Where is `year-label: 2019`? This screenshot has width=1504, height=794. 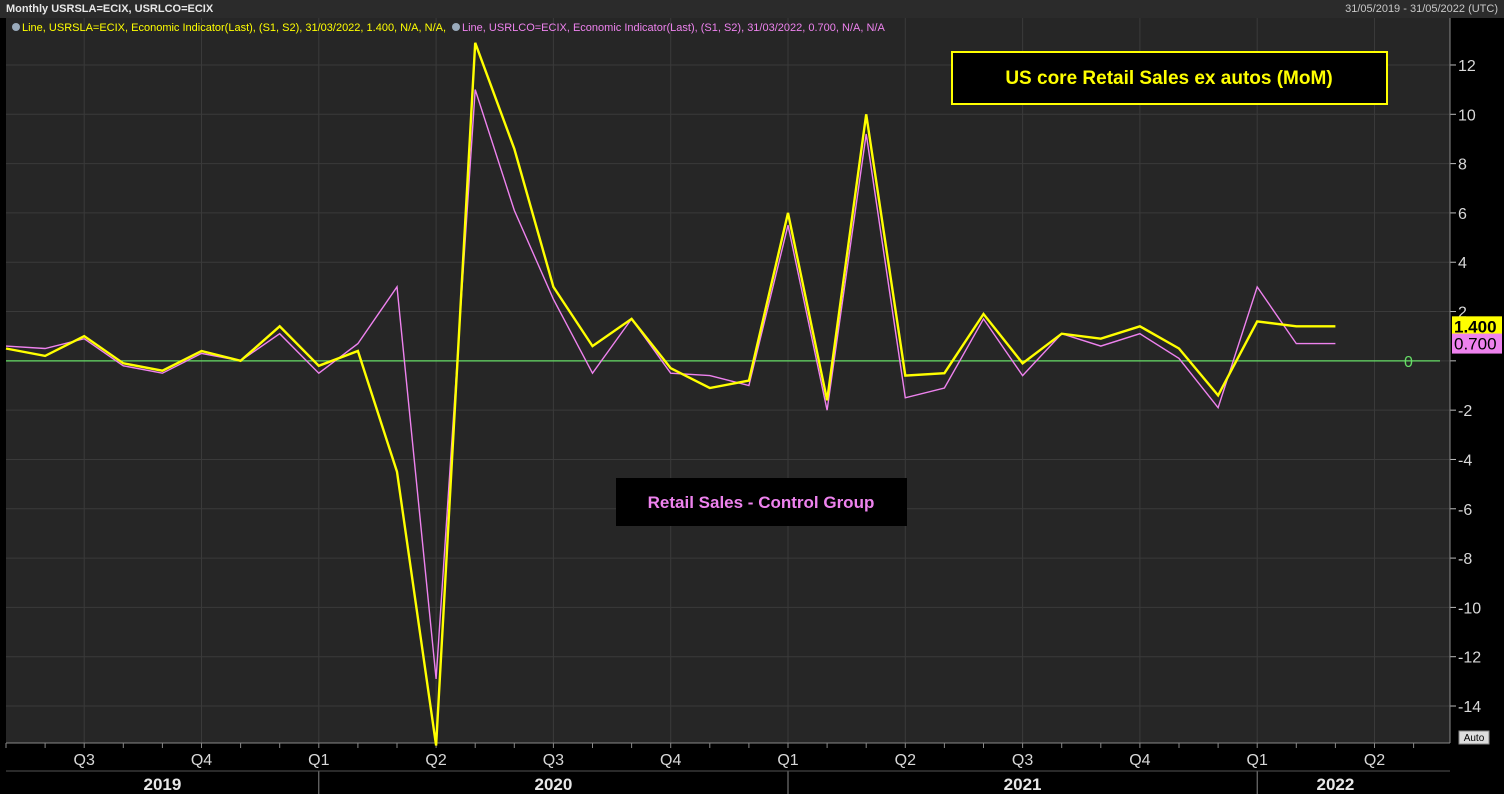
year-label: 2019 is located at coordinates (162, 784).